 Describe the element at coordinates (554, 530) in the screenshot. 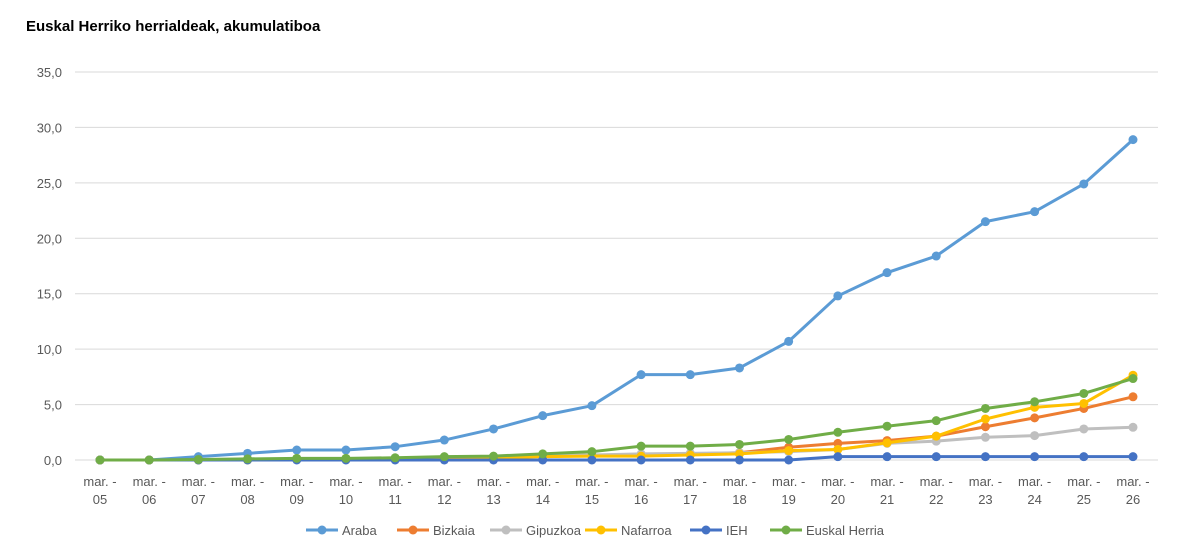

I see `legend-label: Gipuzkoa` at that location.